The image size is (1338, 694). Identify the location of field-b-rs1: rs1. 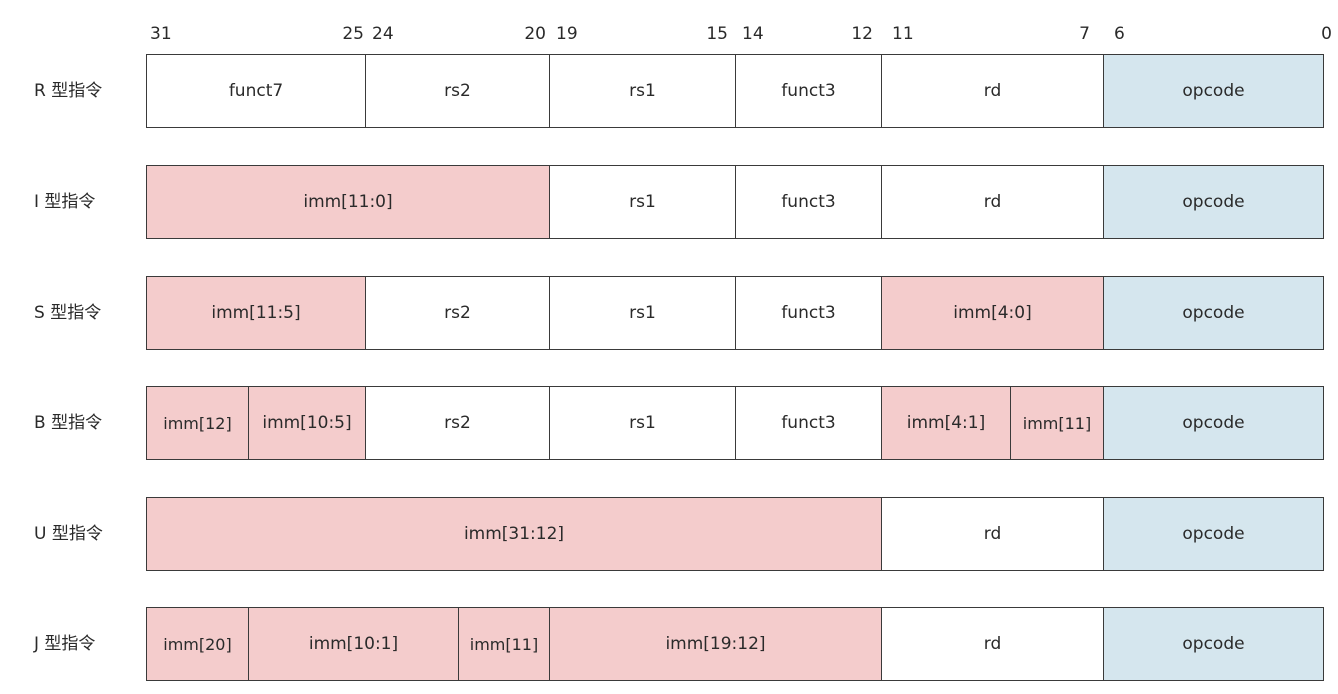
(643, 423).